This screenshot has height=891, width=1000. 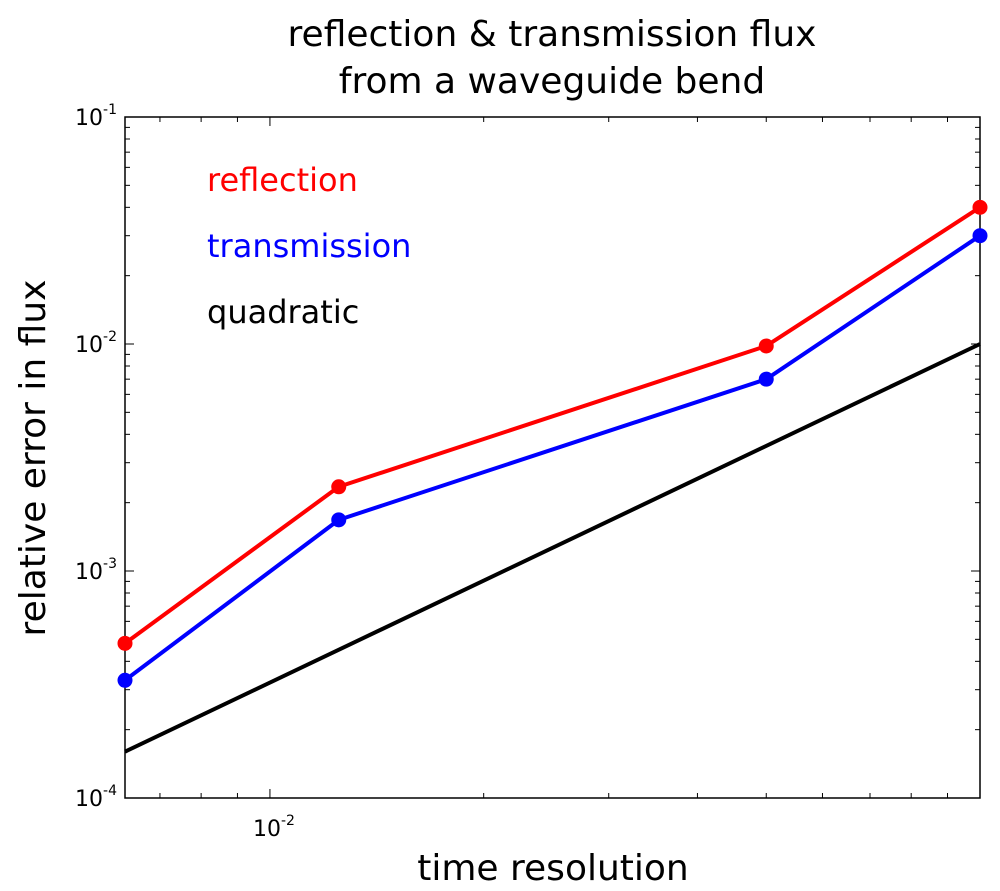 What do you see at coordinates (96, 343) in the screenshot?
I see `y-tick-label: 10⁻²` at bounding box center [96, 343].